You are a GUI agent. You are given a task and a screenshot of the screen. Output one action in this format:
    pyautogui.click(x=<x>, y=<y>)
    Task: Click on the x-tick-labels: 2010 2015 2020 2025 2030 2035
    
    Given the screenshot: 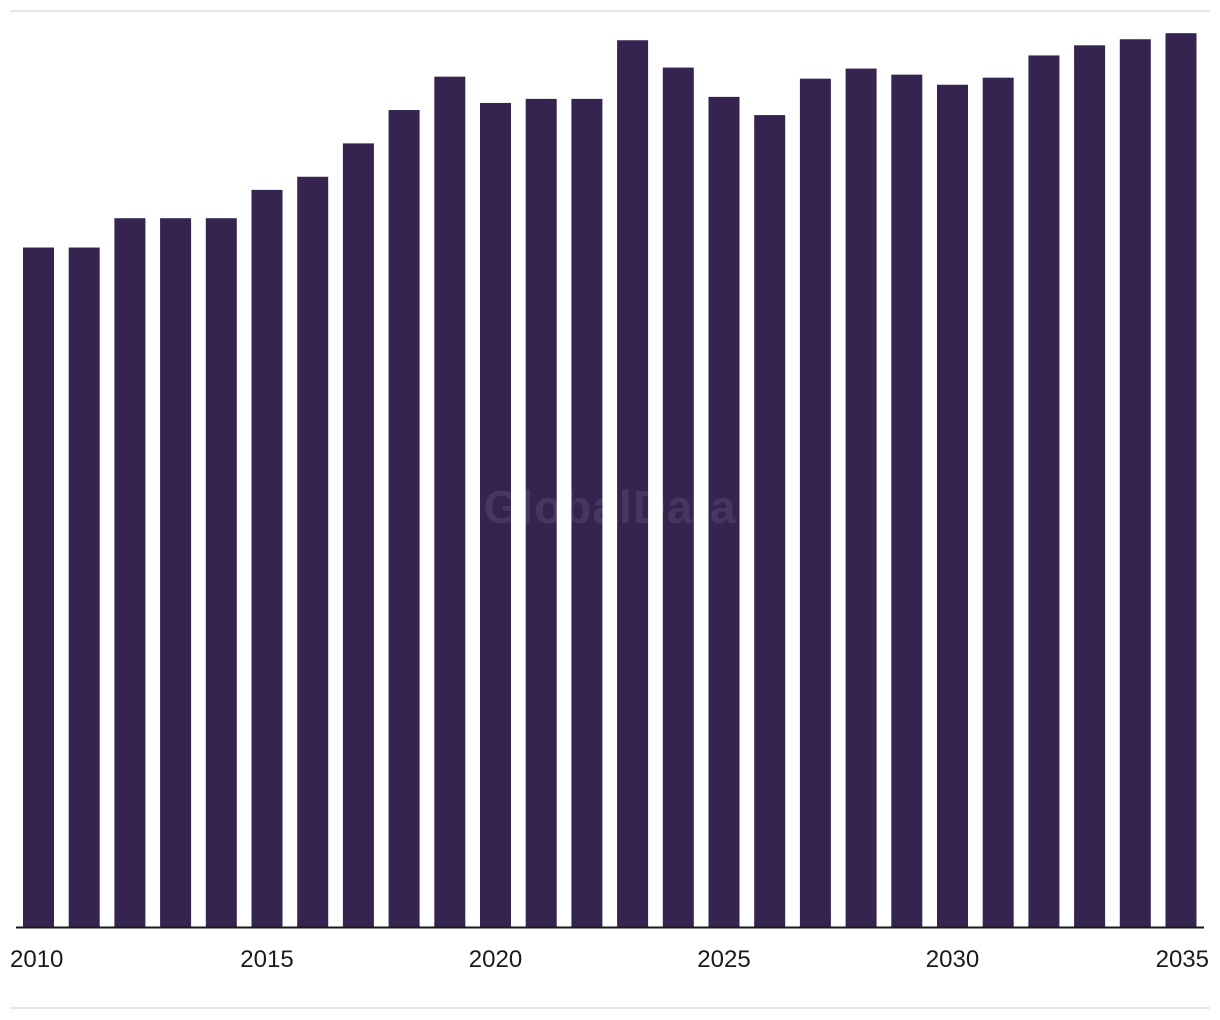 What is the action you would take?
    pyautogui.click(x=609, y=959)
    